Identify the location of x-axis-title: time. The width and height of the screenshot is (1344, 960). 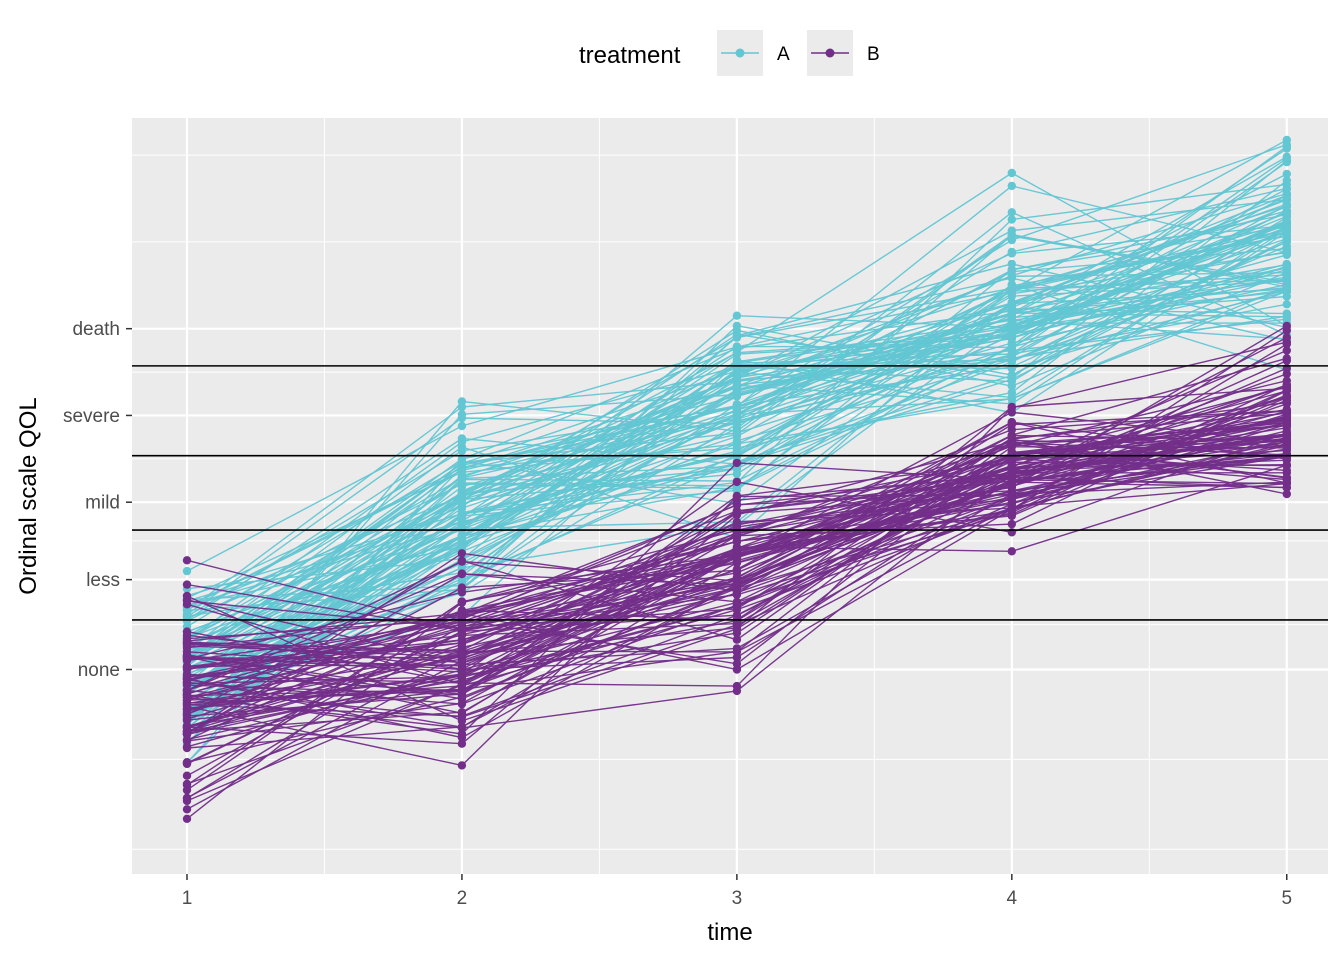
(729, 932).